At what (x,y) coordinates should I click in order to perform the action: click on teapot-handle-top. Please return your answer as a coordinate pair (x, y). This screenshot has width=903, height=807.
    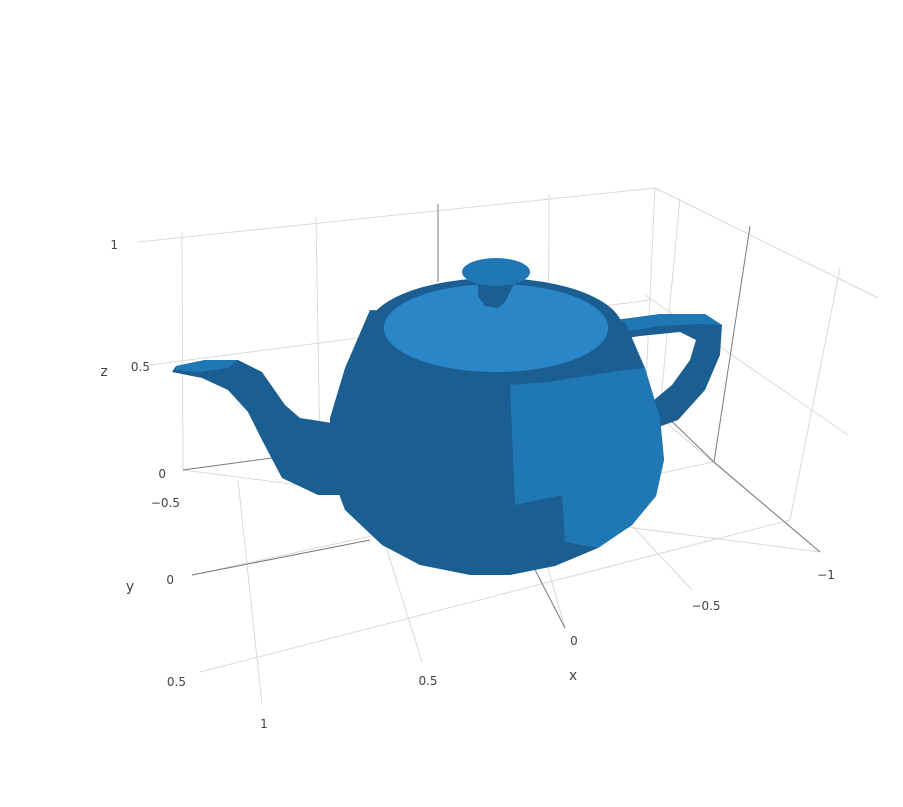
    Looking at the image, I should click on (671, 323).